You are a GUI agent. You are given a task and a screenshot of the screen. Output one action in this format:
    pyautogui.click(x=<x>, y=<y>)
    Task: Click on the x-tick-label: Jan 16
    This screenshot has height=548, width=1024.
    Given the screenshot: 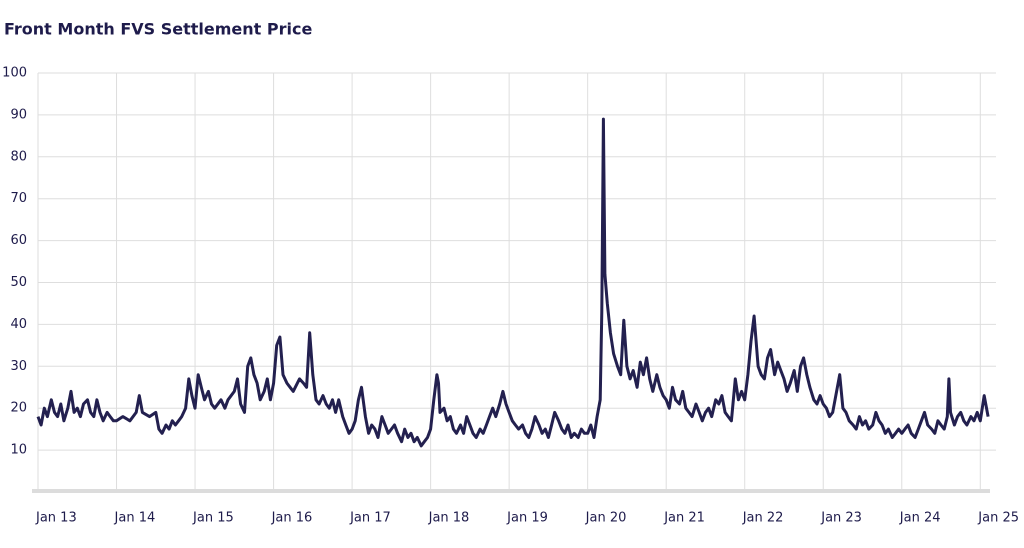 What is the action you would take?
    pyautogui.click(x=292, y=518)
    